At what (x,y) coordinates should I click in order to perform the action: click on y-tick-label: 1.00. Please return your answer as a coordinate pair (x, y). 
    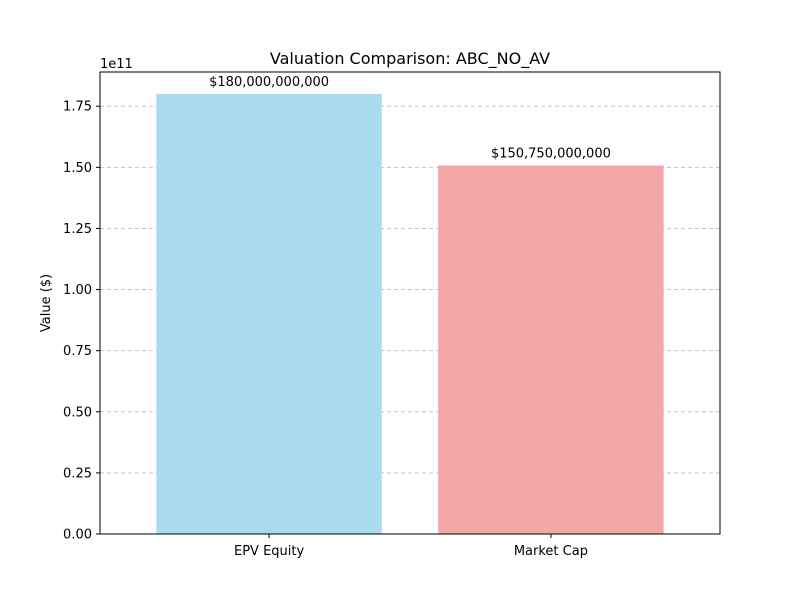
    Looking at the image, I should click on (77, 290).